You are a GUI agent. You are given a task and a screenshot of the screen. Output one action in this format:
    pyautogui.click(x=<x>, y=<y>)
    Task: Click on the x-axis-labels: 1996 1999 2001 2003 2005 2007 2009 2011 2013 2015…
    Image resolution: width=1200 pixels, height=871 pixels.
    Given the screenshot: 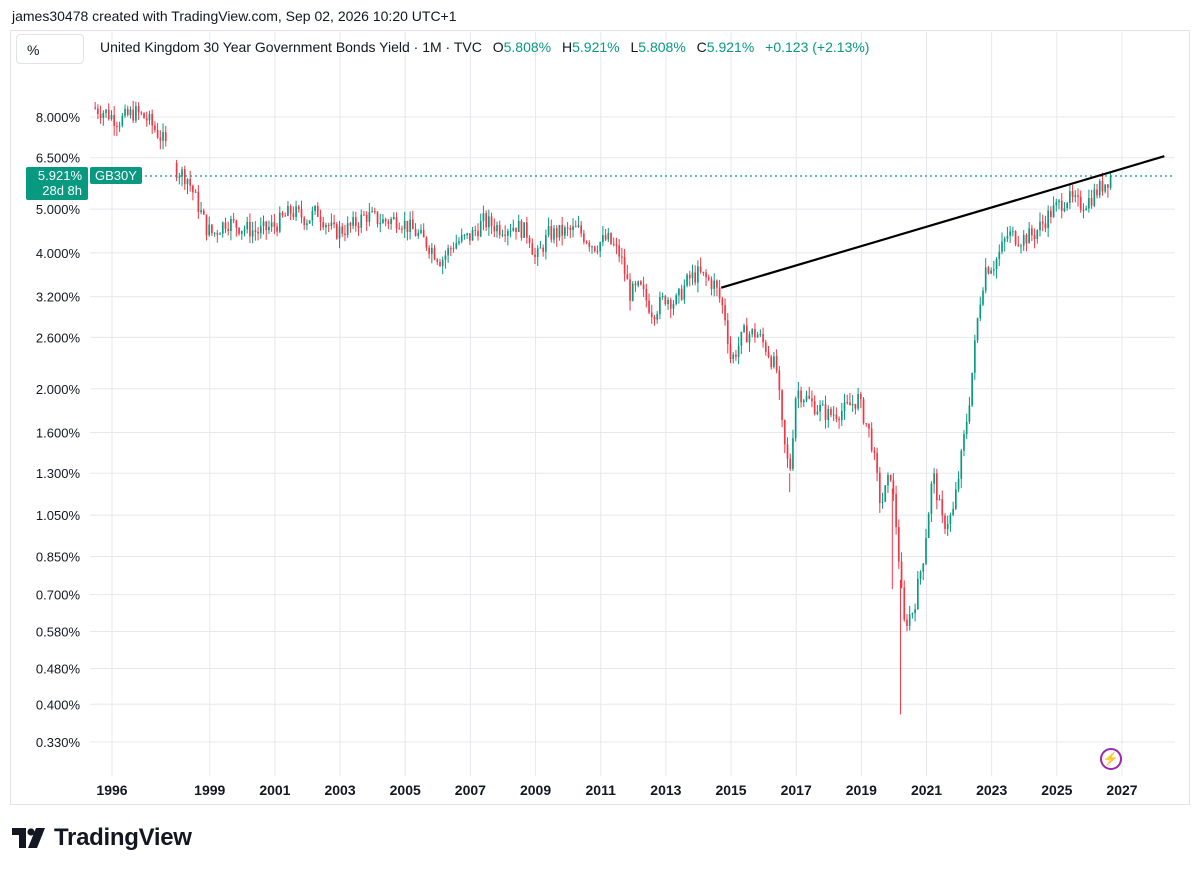 What is the action you would take?
    pyautogui.click(x=616, y=790)
    